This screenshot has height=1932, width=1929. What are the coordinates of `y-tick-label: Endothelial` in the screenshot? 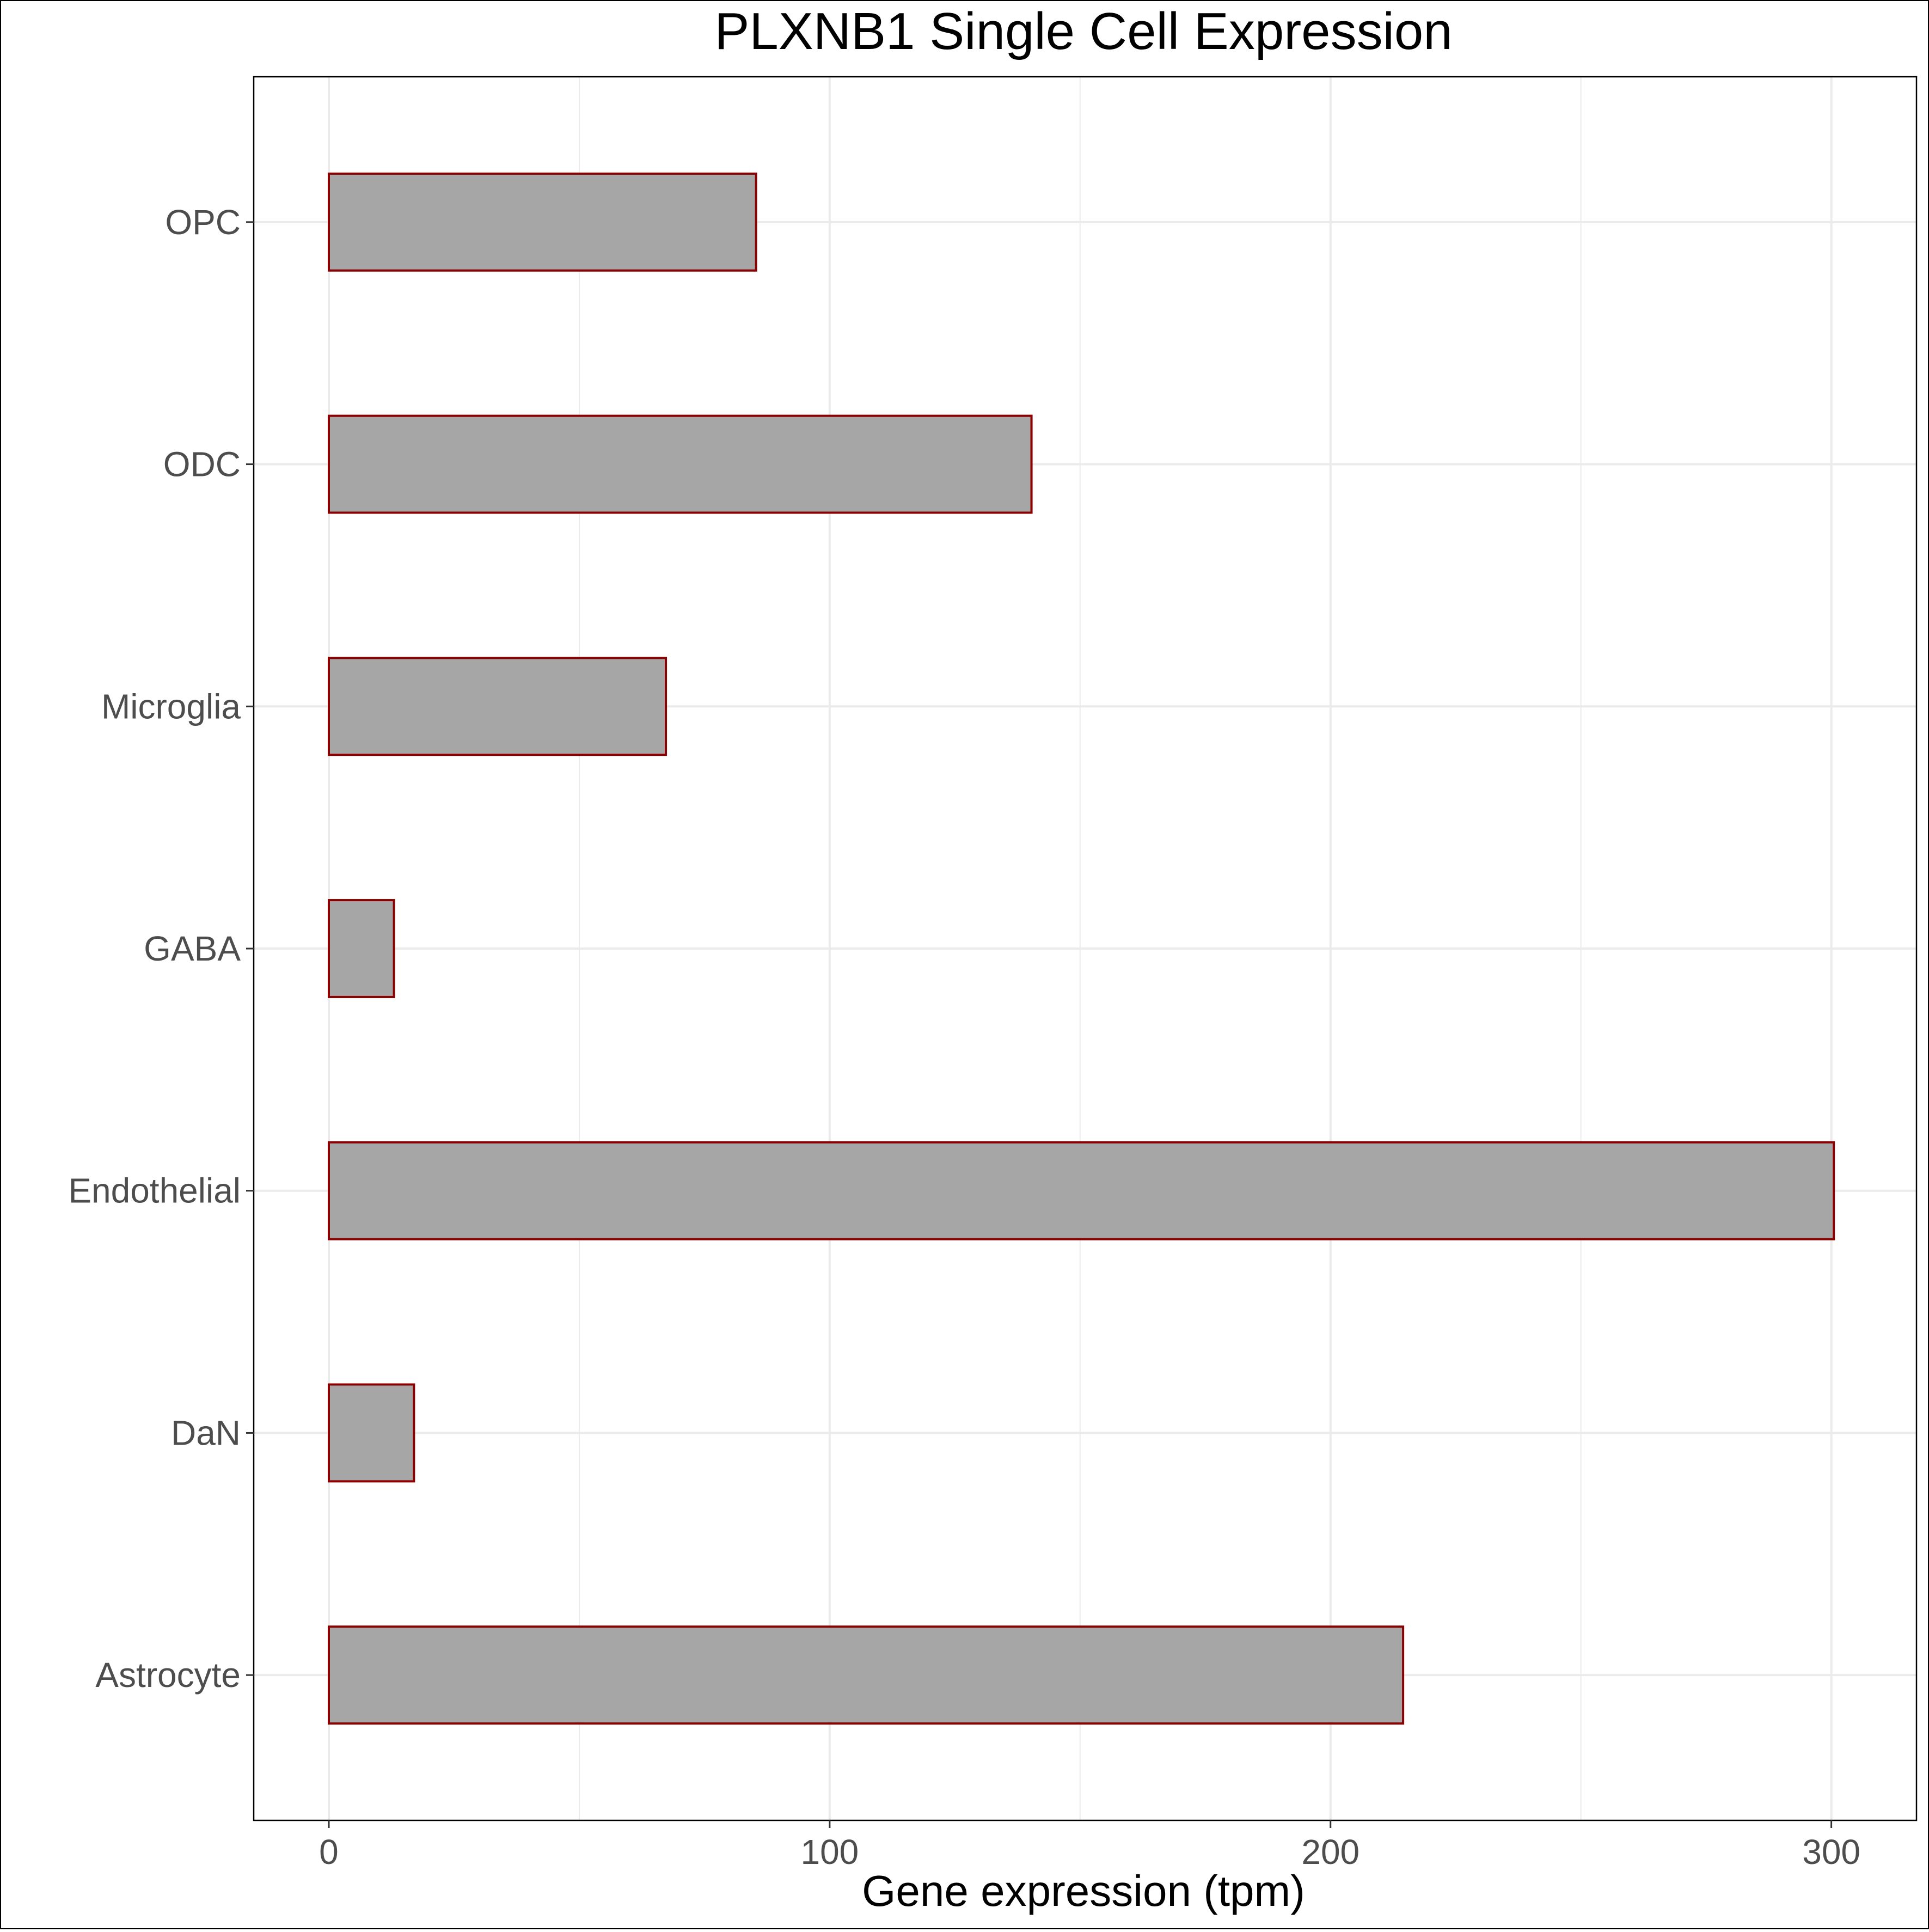 It's located at (154, 1190).